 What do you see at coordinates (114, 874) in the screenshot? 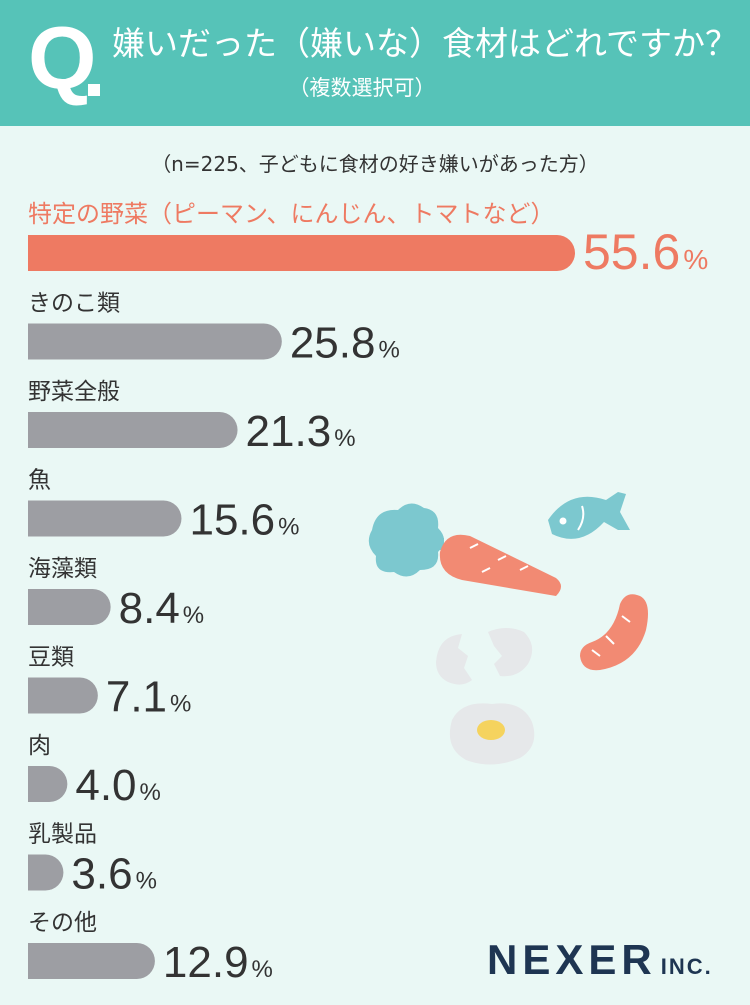
I see `value-label: 3.6%` at bounding box center [114, 874].